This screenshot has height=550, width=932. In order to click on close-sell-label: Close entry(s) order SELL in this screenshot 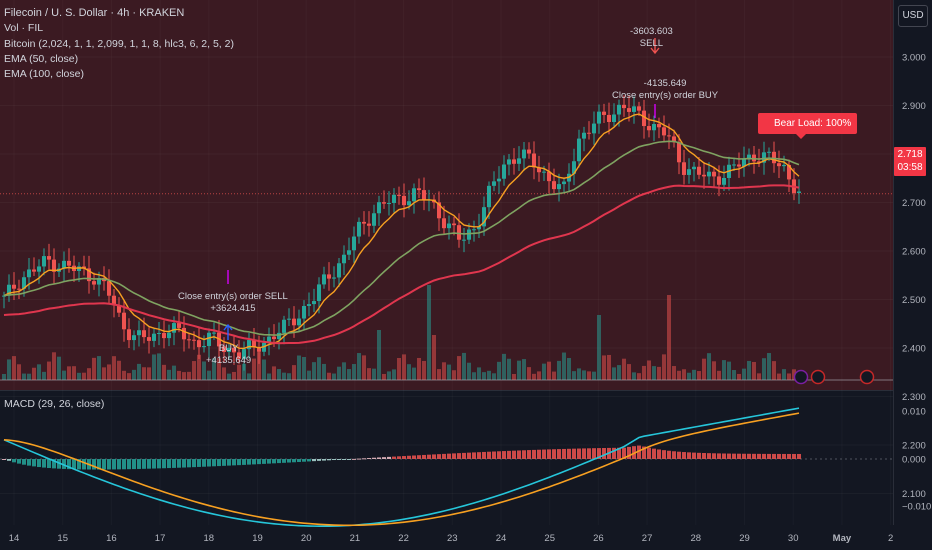, I will do `click(233, 296)`.